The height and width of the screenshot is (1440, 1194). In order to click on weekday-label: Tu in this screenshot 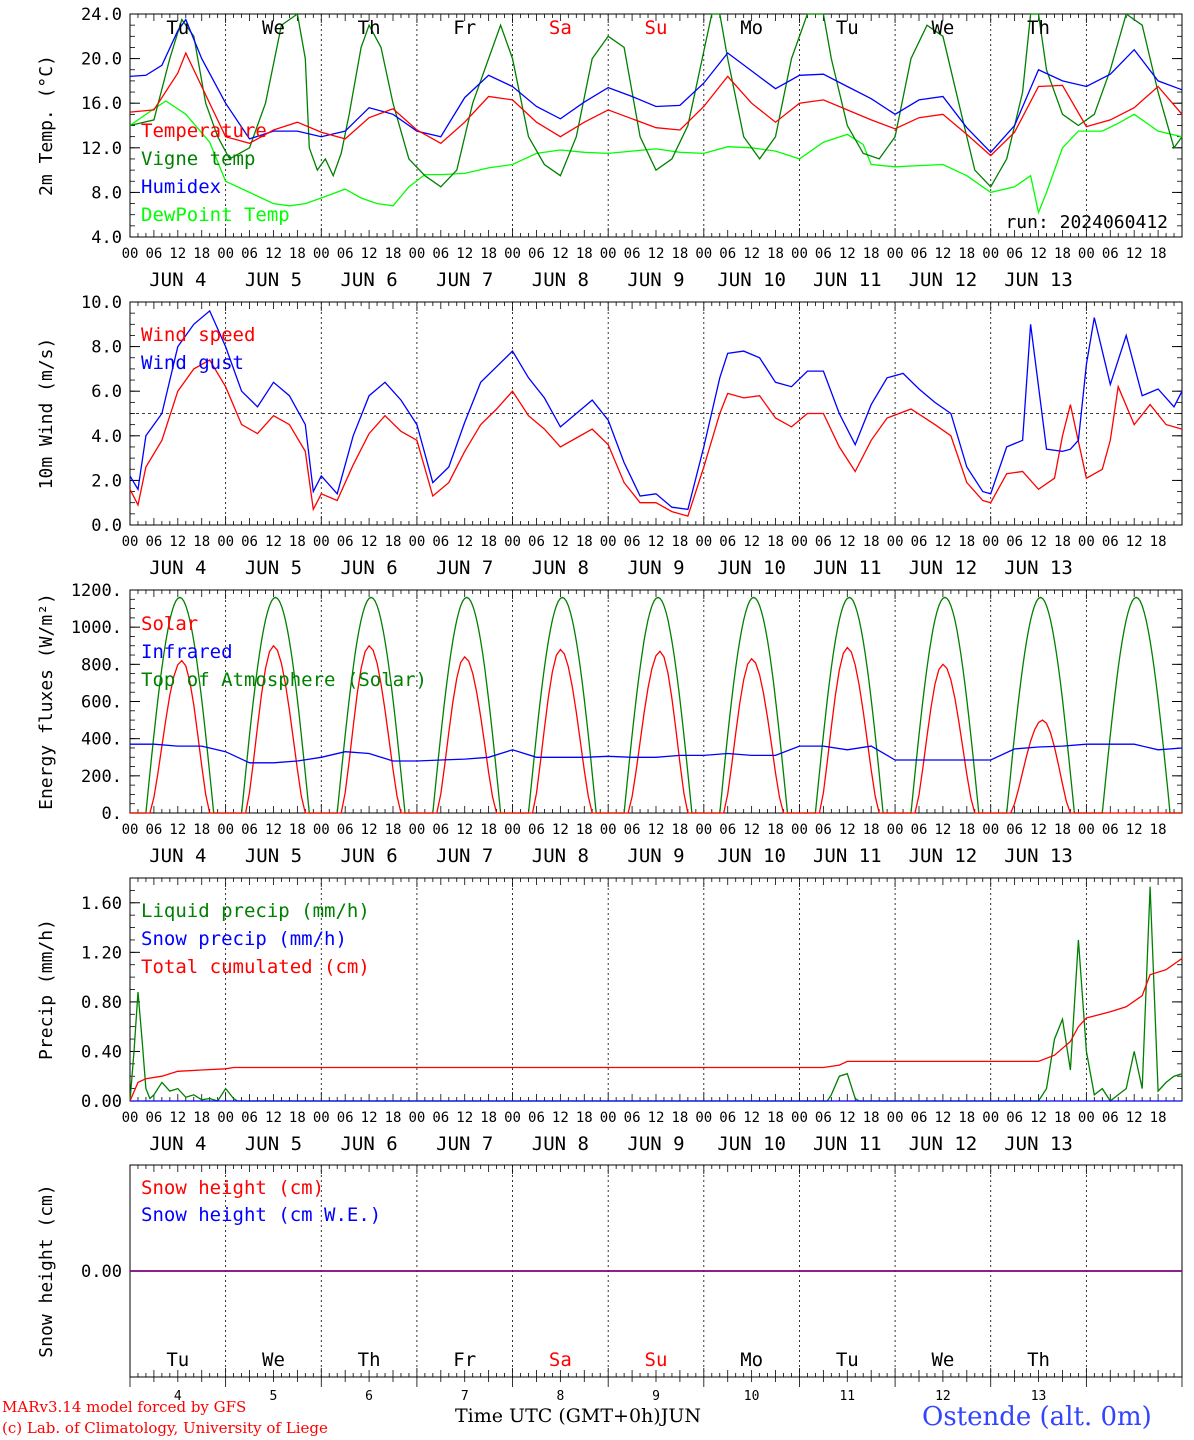, I will do `click(177, 28)`.